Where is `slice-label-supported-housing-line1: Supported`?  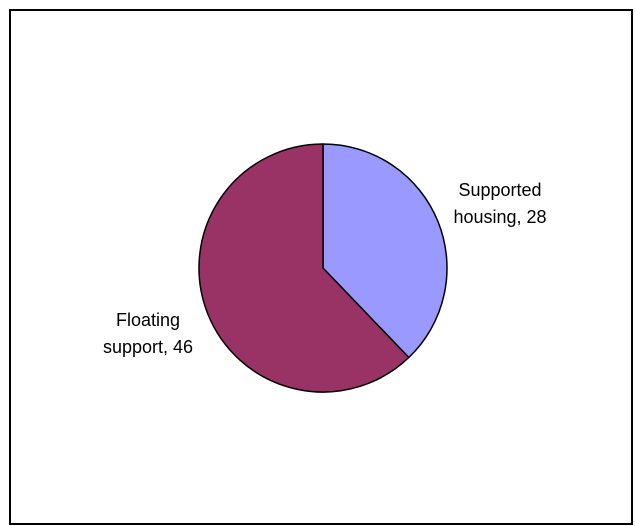
slice-label-supported-housing-line1: Supported is located at coordinates (499, 190).